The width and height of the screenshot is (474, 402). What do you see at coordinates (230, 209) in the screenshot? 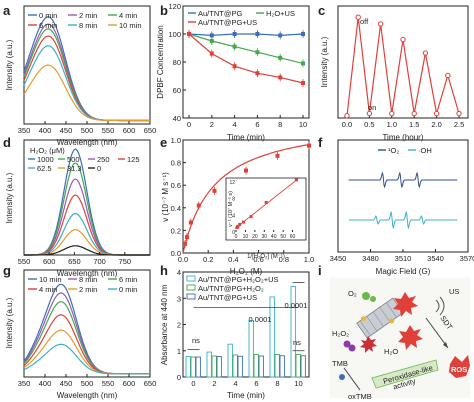
I see `panel-e-inset-ylabel: v⁻¹ (10⁷ M⁻¹ s)` at bounding box center [230, 209].